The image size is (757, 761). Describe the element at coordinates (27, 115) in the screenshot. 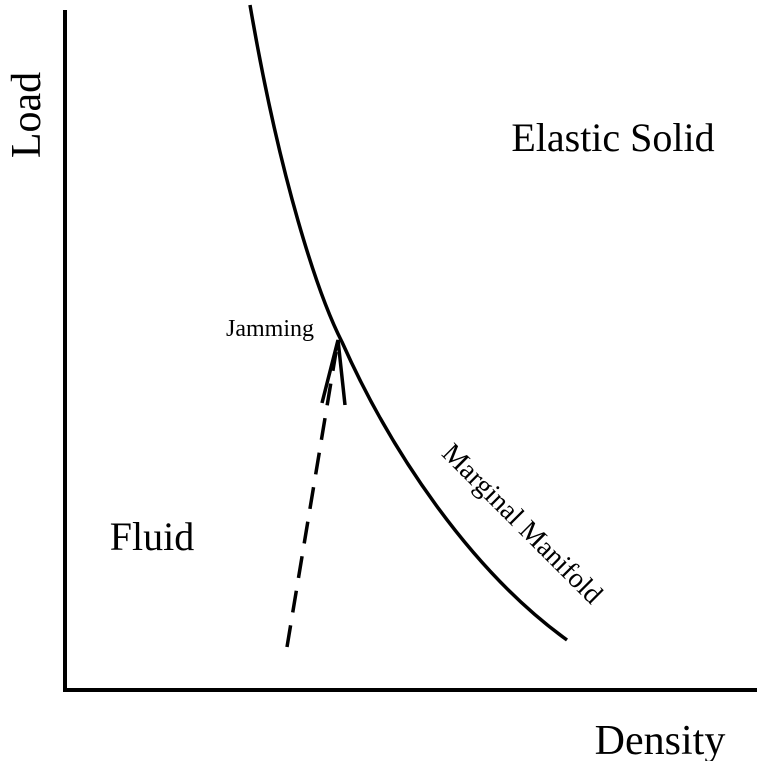

I see `y-axis-label: Load` at that location.